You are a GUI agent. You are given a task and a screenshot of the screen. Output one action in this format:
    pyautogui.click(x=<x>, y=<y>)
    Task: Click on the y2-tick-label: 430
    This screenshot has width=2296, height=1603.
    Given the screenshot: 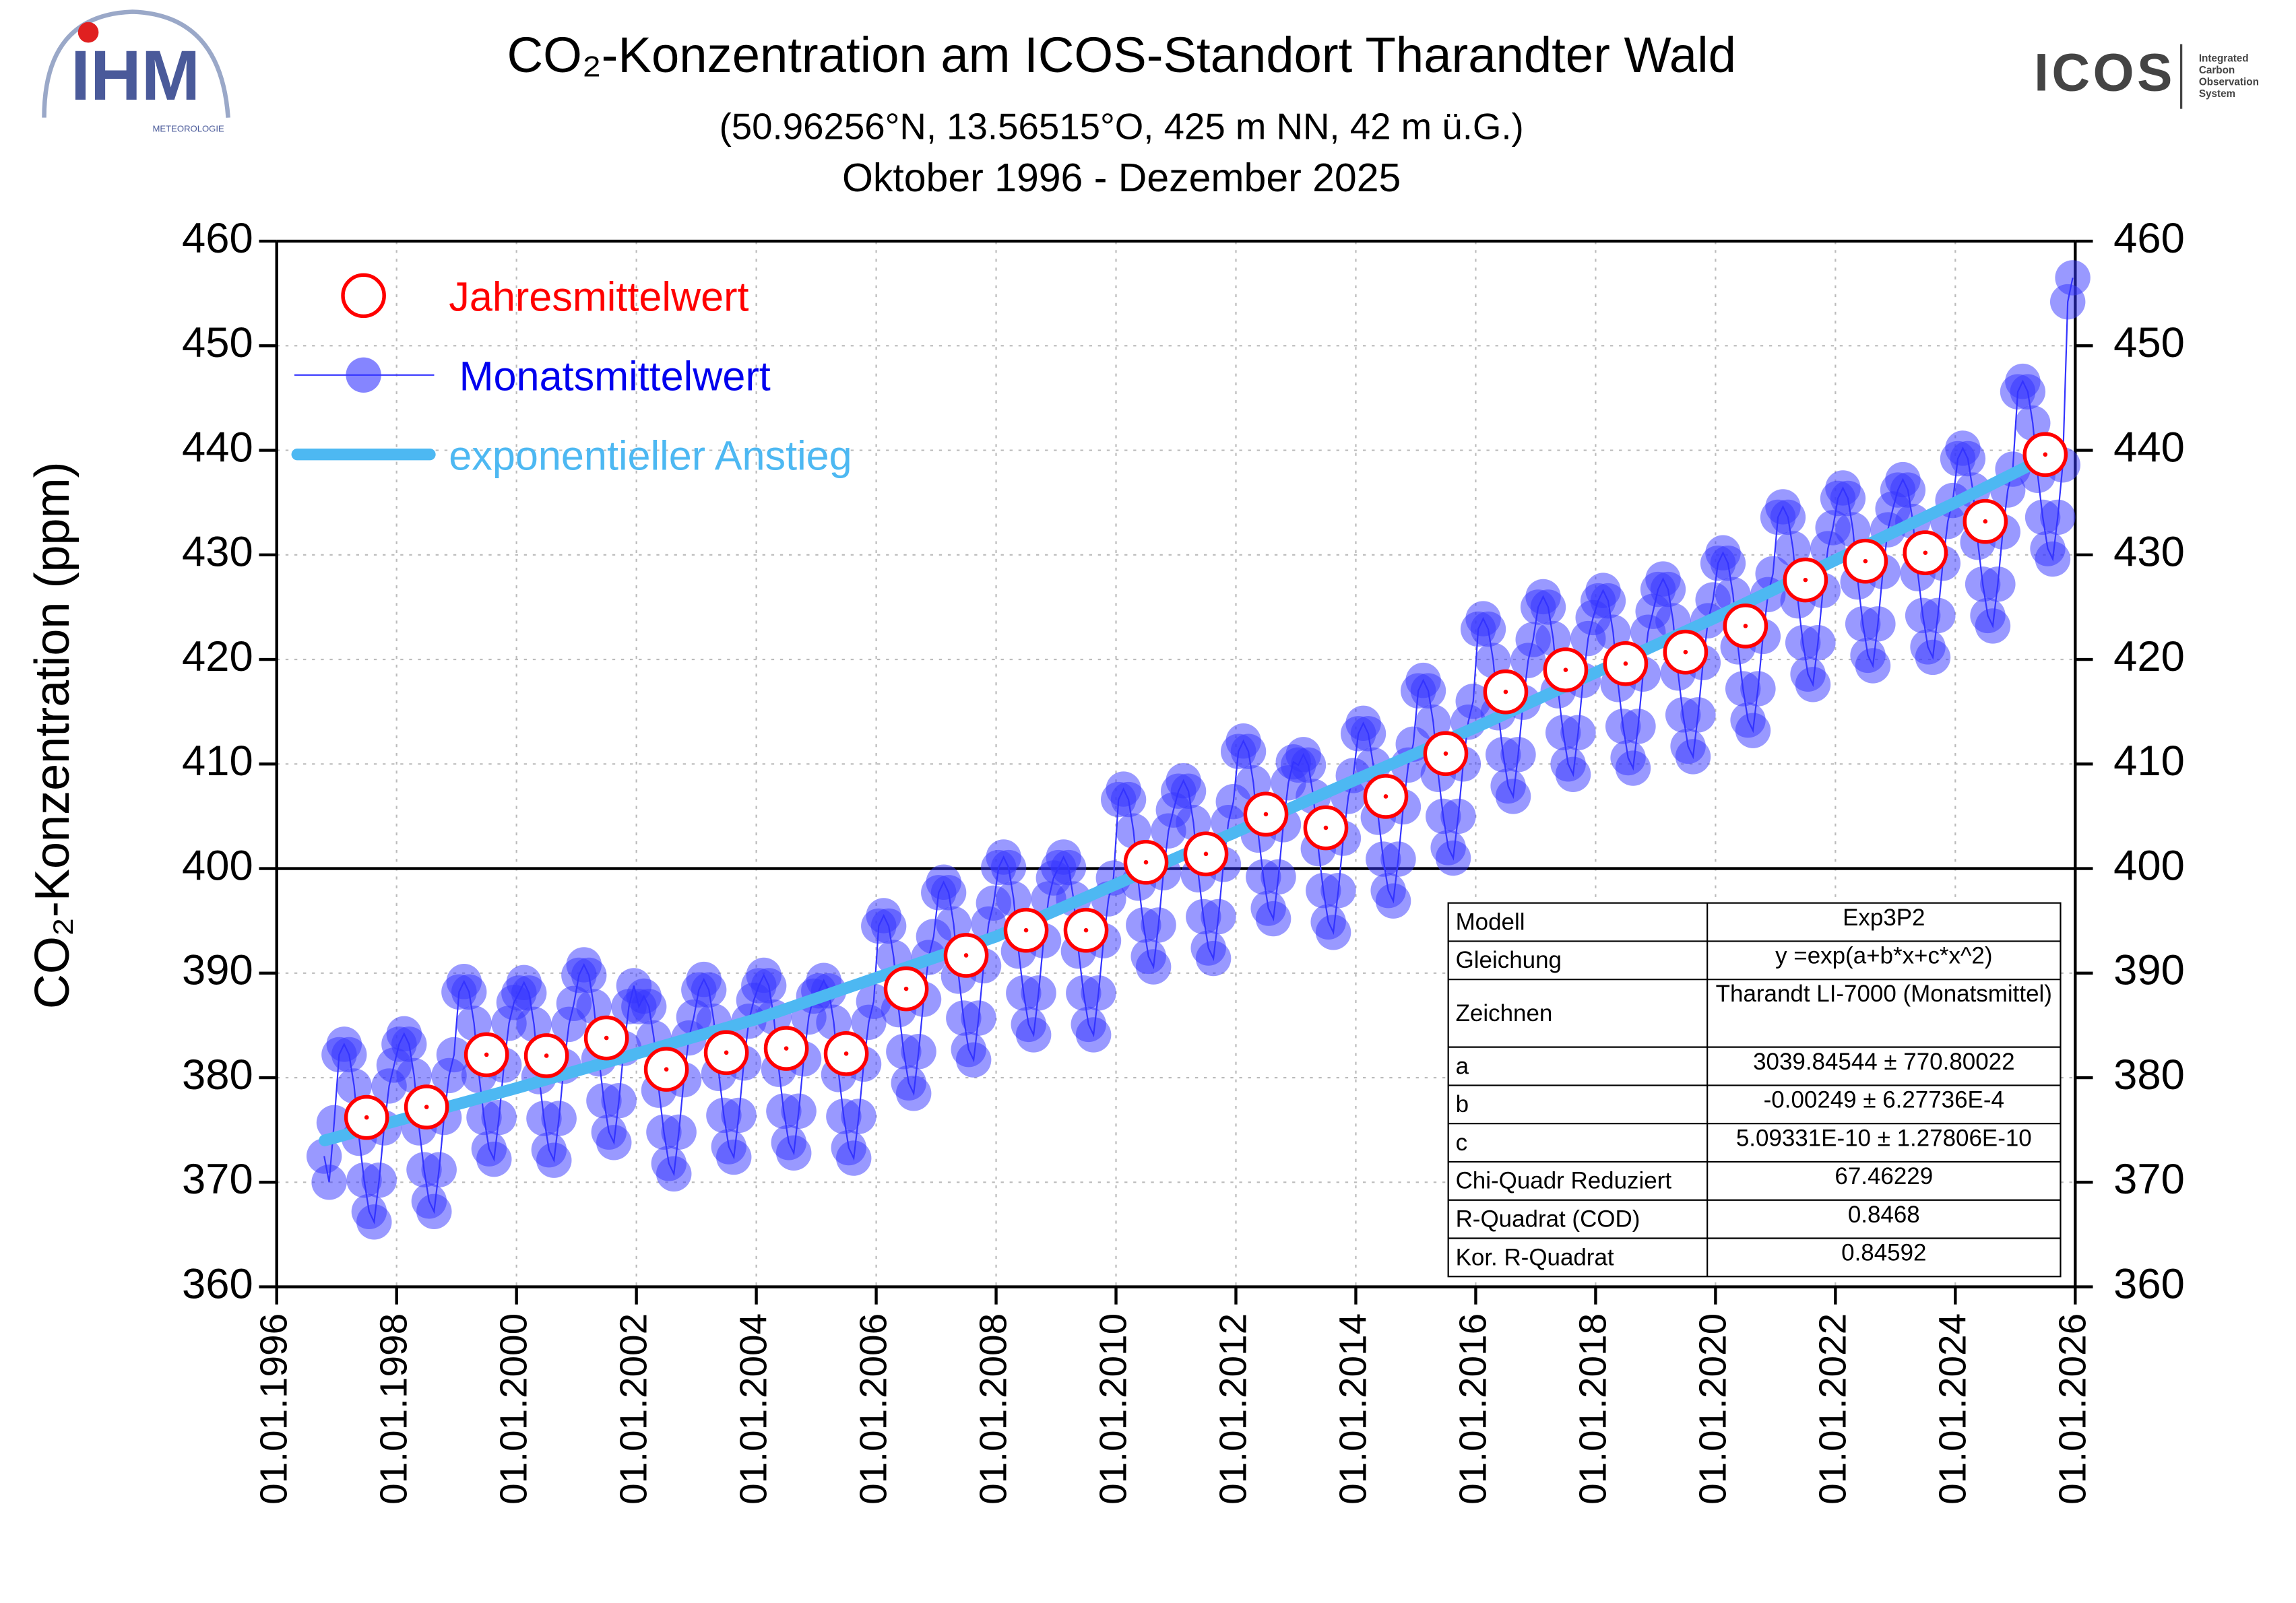 What is the action you would take?
    pyautogui.click(x=2149, y=552)
    